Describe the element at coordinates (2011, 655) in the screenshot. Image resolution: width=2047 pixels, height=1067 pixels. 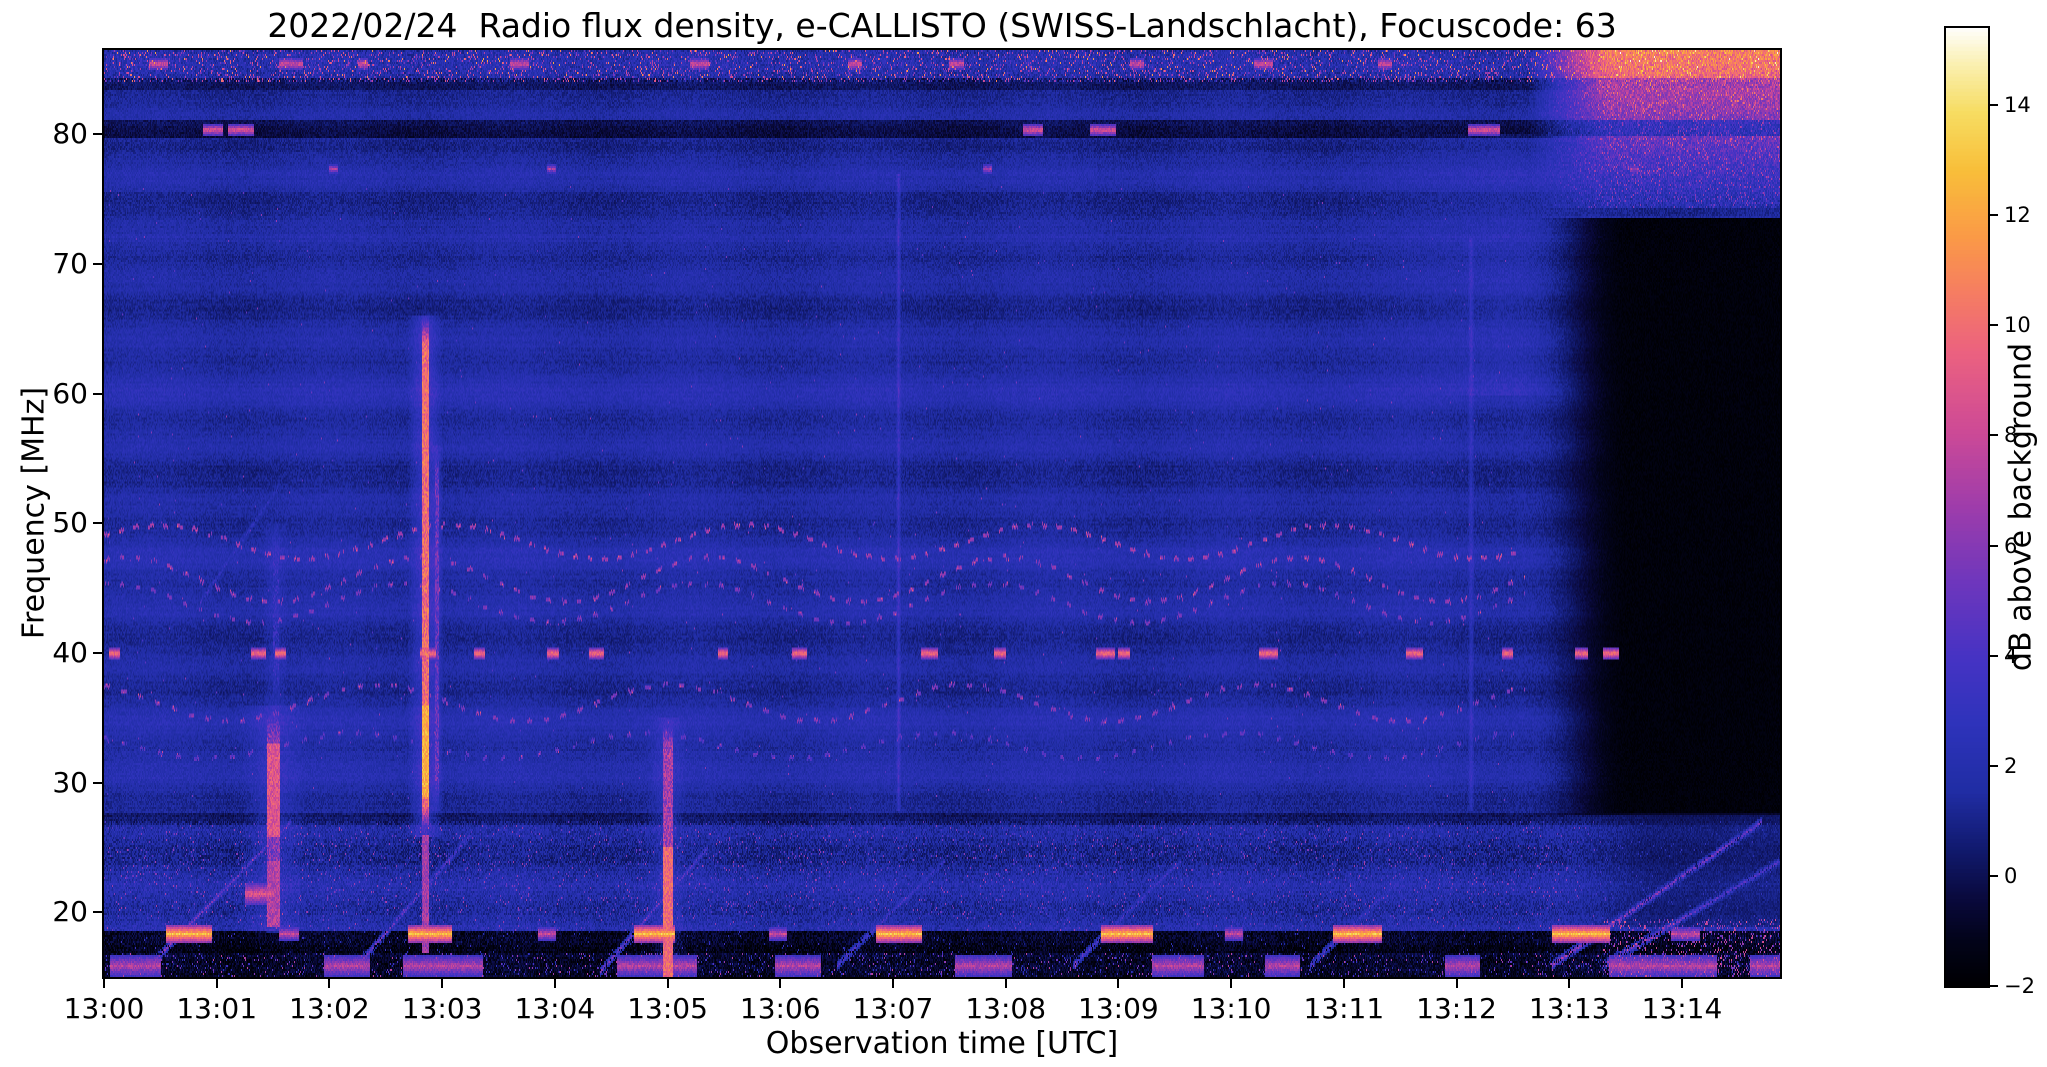
I see `colorbar-tick-label: 4` at that location.